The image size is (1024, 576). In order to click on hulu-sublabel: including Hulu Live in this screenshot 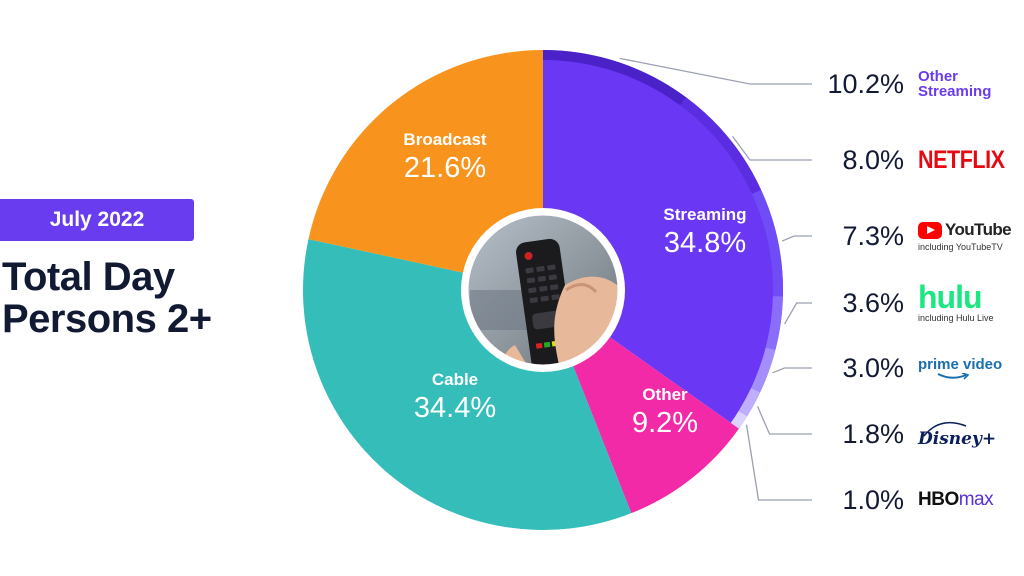, I will do `click(956, 318)`.